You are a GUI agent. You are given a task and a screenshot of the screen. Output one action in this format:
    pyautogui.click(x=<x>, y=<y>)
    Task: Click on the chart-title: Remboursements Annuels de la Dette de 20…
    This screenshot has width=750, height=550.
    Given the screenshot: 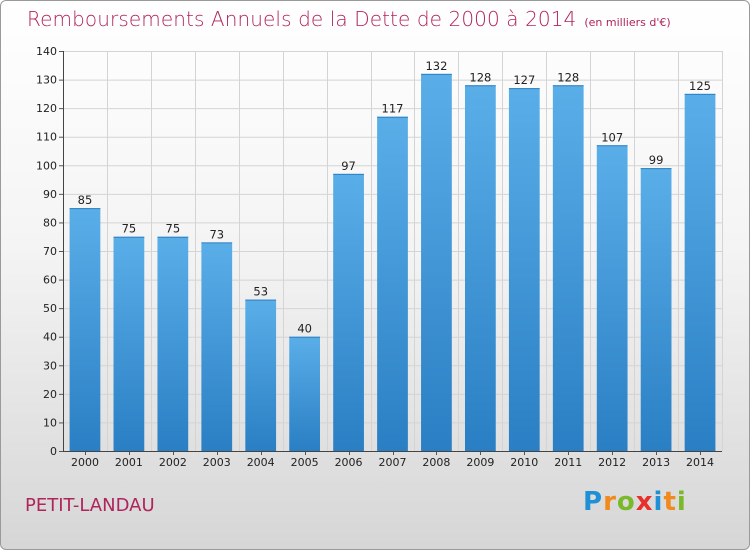 What is the action you would take?
    pyautogui.click(x=302, y=19)
    